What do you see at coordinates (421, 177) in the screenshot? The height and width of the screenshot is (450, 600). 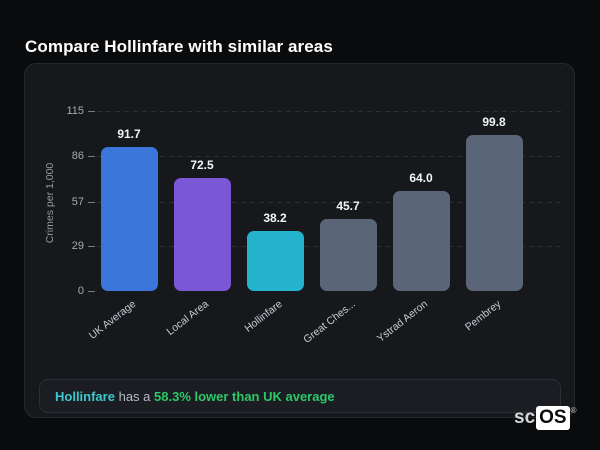 I see `bar-value-label: 64.0` at bounding box center [421, 177].